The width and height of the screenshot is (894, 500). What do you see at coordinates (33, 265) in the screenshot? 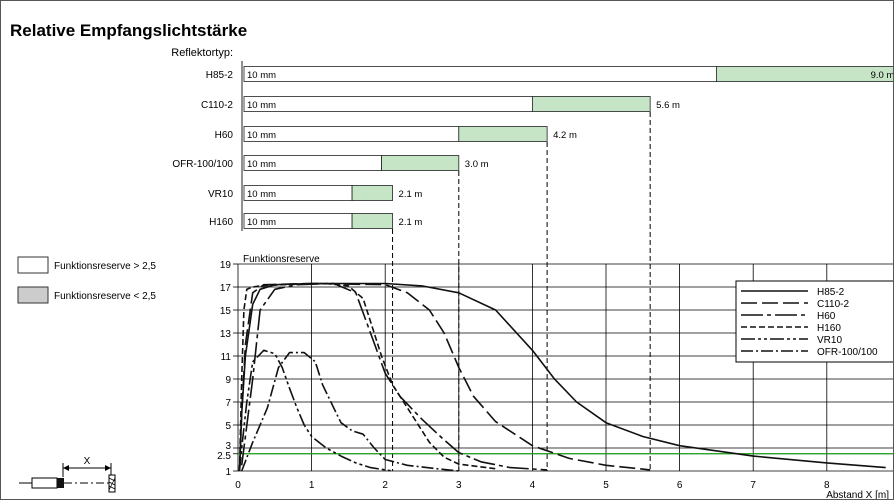
I see `legend-swatch-high` at bounding box center [33, 265].